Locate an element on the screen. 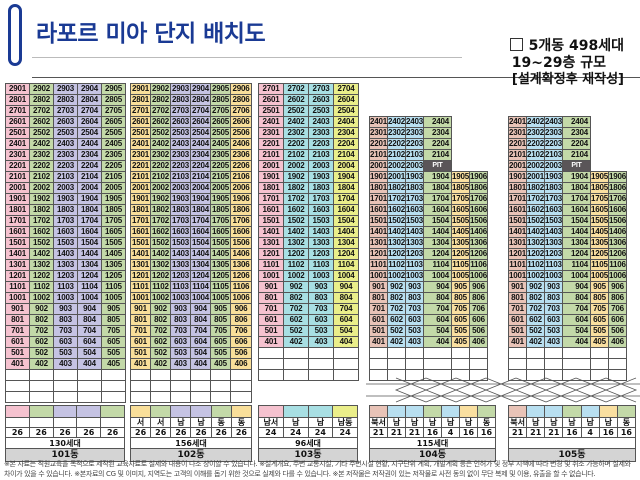  unit-cell: 1905 is located at coordinates (599, 177).